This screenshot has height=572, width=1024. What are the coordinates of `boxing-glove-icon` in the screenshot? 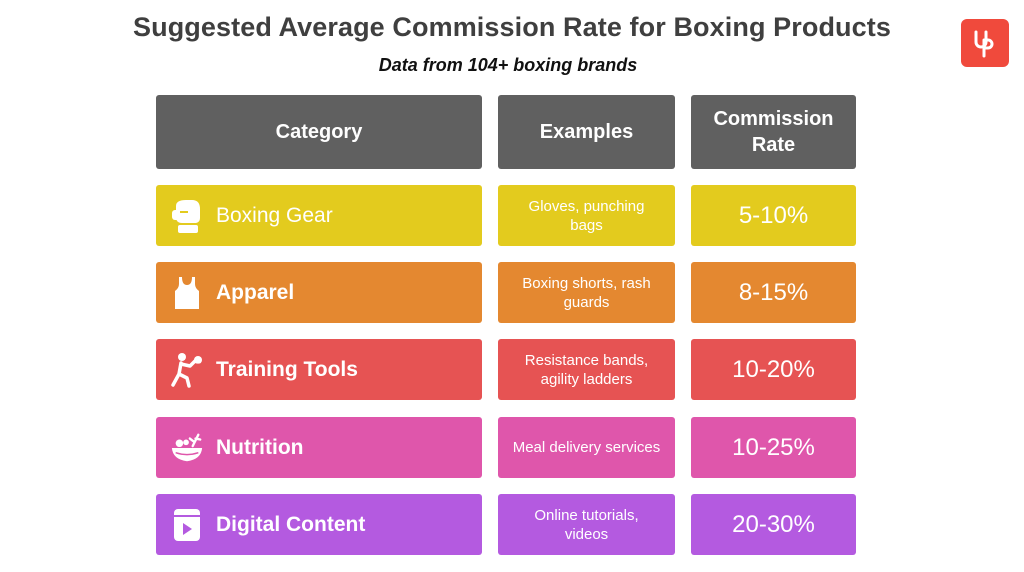 It's located at (187, 216).